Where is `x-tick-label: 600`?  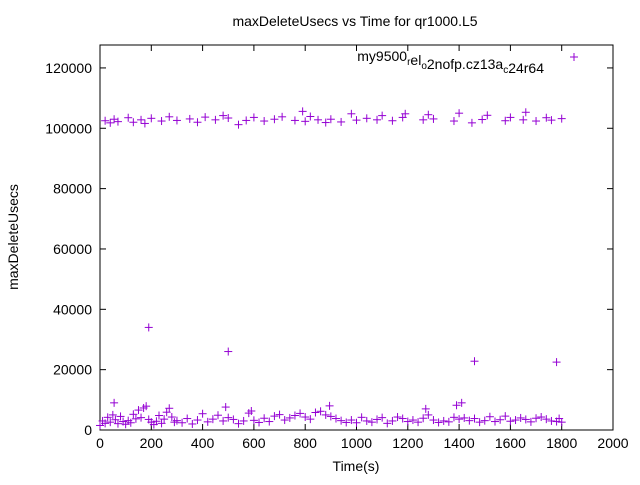 x-tick-label: 600 is located at coordinates (254, 443).